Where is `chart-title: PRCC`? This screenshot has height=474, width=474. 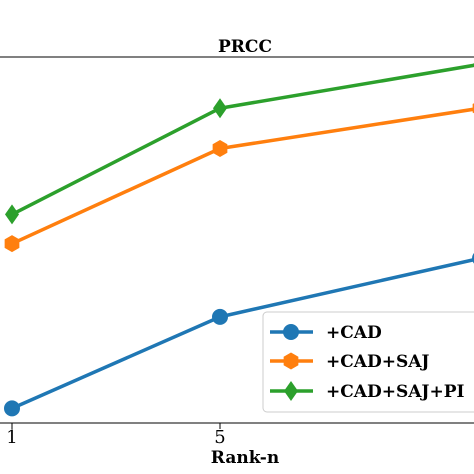 chart-title: PRCC is located at coordinates (245, 47).